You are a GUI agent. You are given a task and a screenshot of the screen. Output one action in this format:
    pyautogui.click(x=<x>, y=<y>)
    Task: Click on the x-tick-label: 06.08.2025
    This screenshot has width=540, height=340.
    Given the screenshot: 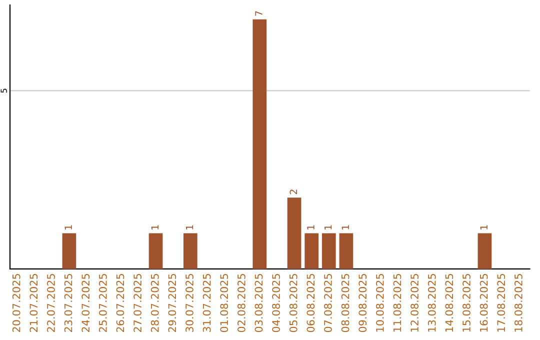 What is the action you would take?
    pyautogui.click(x=310, y=303)
    